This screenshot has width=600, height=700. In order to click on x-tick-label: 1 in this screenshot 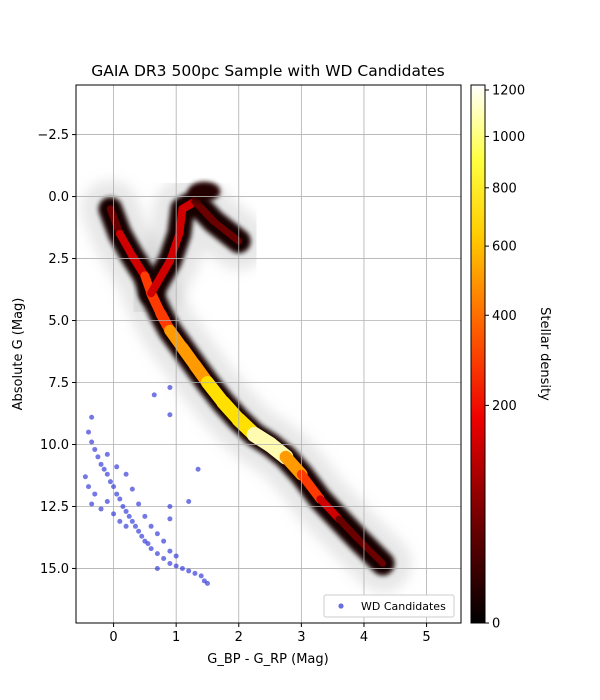, I will do `click(176, 637)`.